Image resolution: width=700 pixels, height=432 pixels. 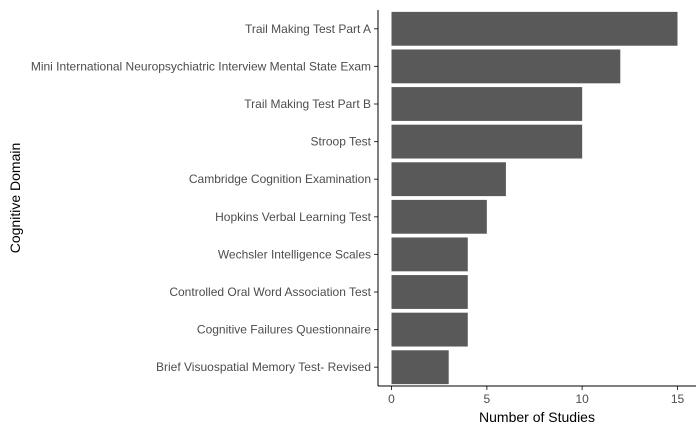 I want to click on y-tick-label: Cambridge Cognition Examination, so click(x=280, y=179).